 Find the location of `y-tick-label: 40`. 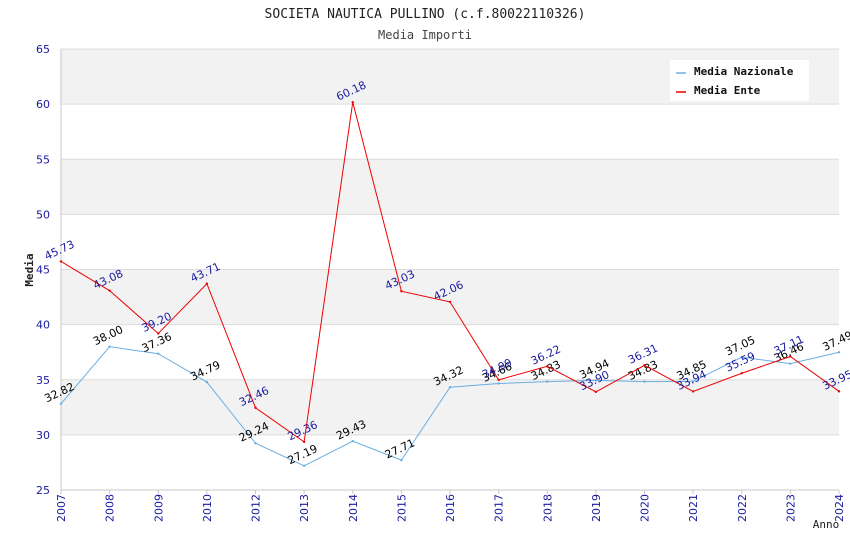

y-tick-label: 40 is located at coordinates (43, 325).